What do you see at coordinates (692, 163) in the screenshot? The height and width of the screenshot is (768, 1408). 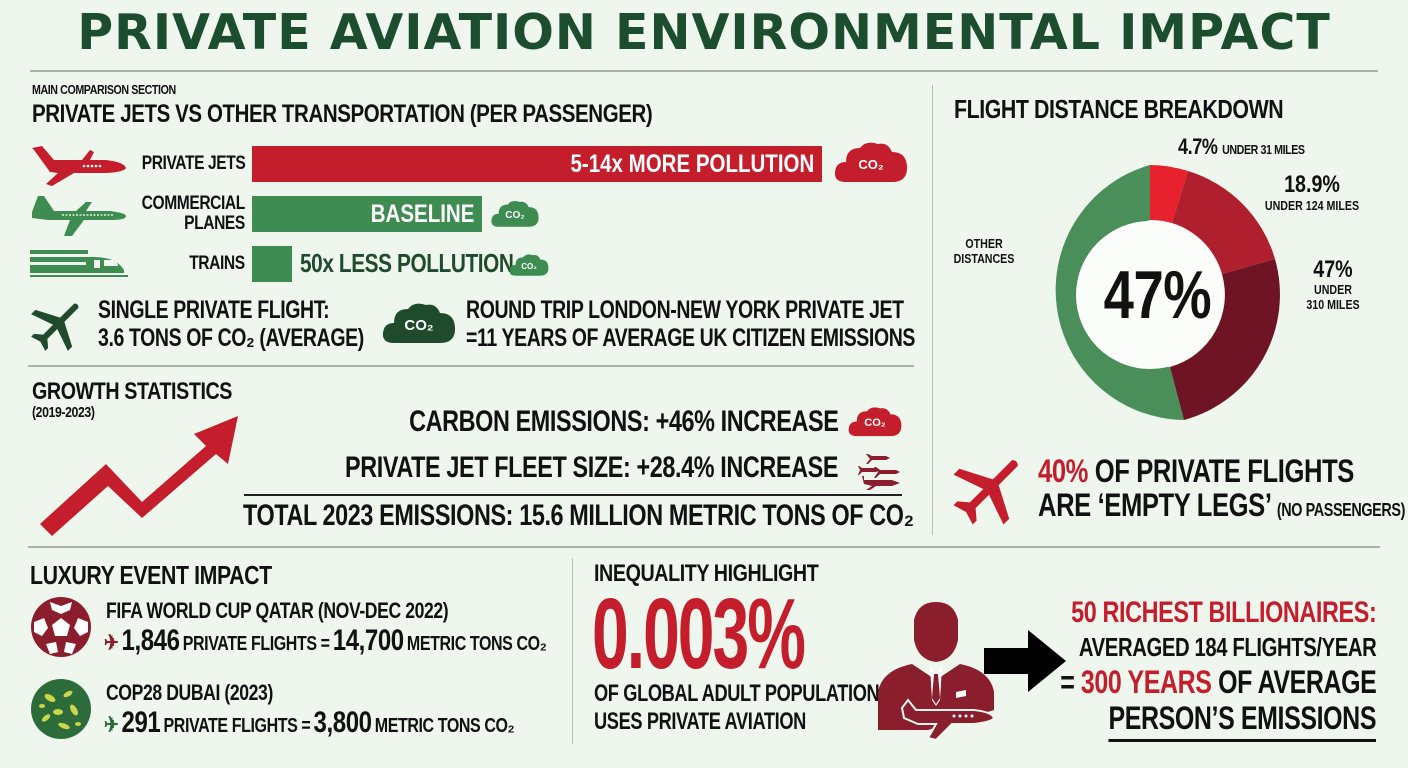 I see `bar-private-jets-text: 5-14x MORE POLLUTION` at bounding box center [692, 163].